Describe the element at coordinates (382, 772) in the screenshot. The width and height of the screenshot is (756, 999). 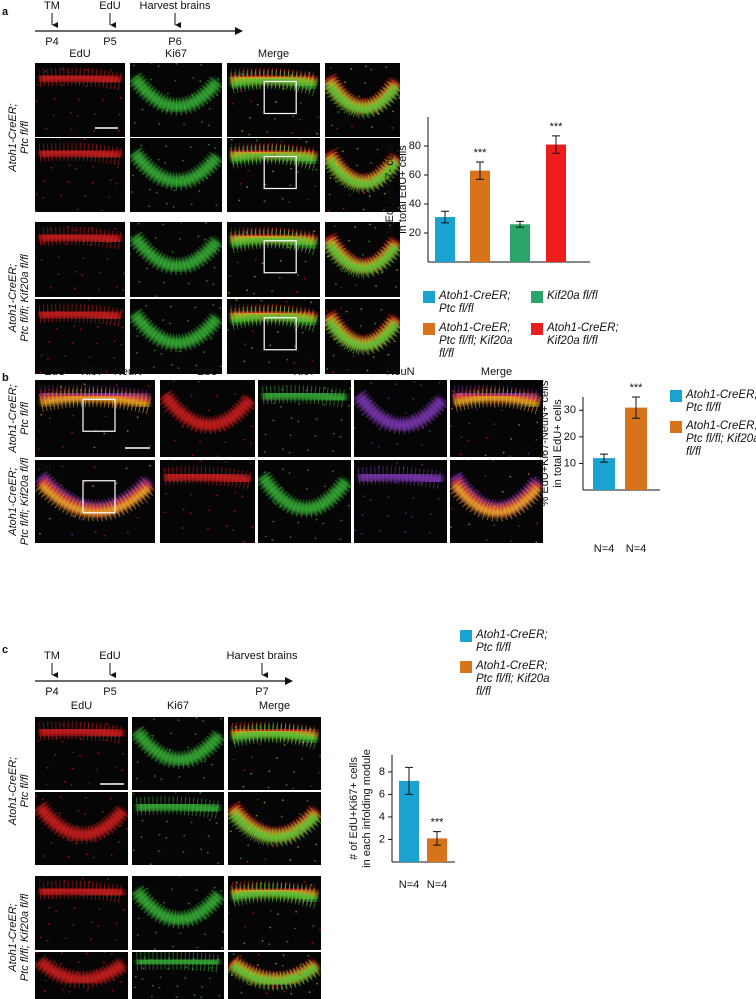
I see `y-tick-label: 8` at that location.